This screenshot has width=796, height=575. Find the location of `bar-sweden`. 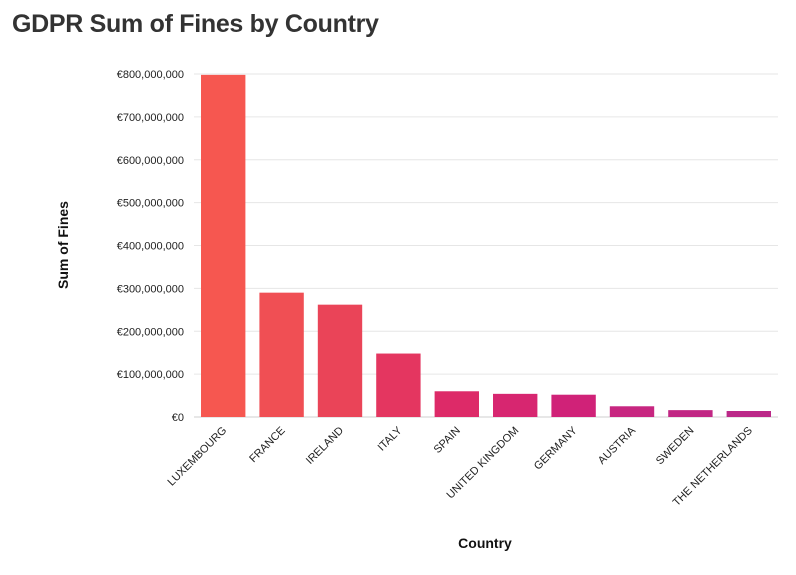

bar-sweden is located at coordinates (690, 413).